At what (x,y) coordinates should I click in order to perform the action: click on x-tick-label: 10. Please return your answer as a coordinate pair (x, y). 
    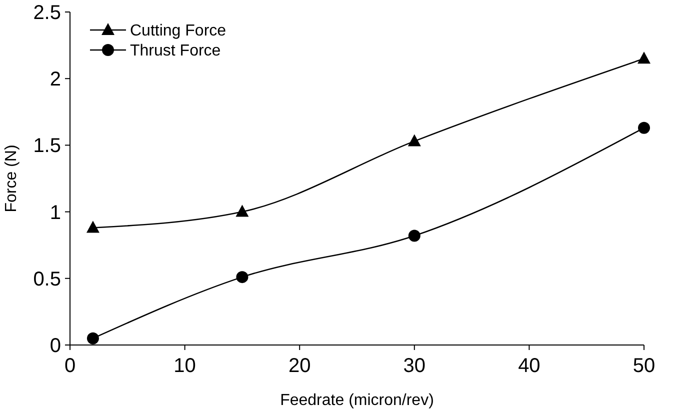
    Looking at the image, I should click on (185, 366).